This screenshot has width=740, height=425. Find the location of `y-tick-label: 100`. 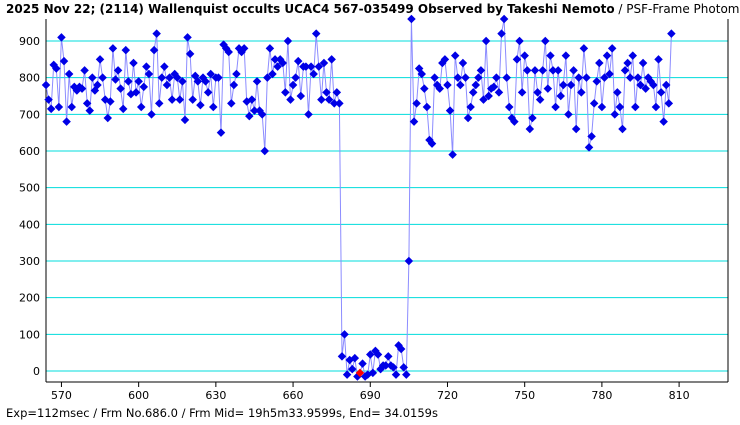

y-tick-label: 100 is located at coordinates (29, 334).